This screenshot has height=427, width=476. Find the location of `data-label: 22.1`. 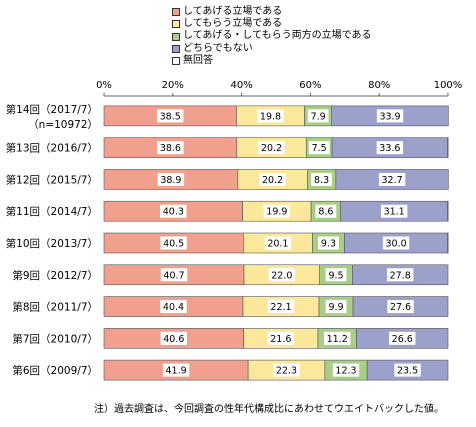

data-label: 22.1 is located at coordinates (280, 307).